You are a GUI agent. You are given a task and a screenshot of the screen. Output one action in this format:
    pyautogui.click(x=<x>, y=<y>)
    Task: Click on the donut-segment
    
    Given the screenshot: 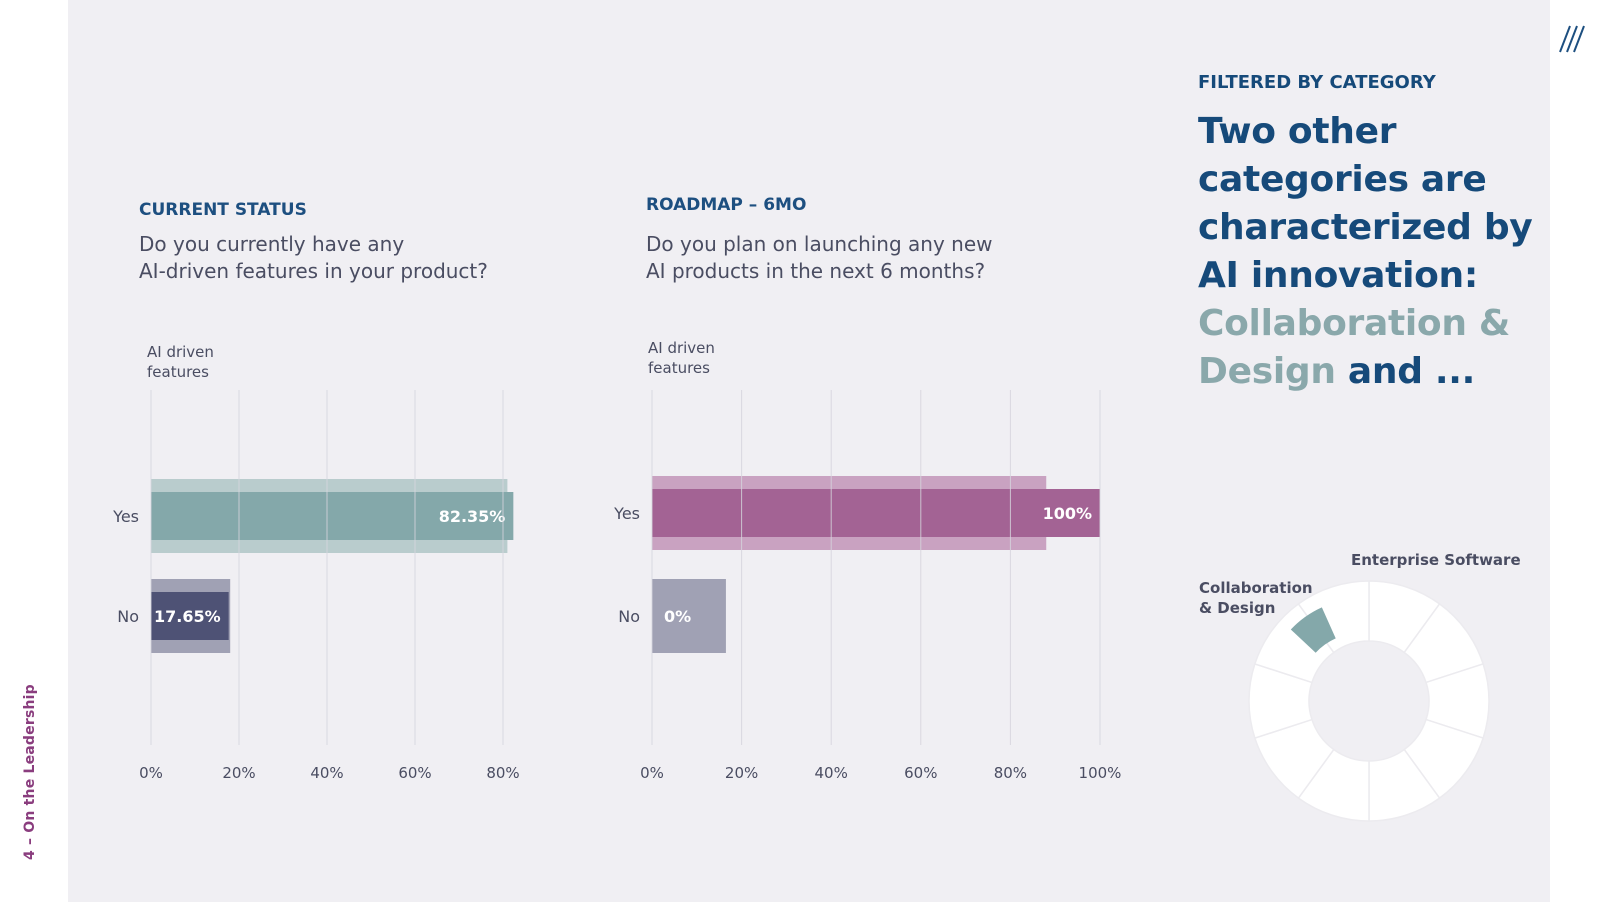 What is the action you would take?
    pyautogui.click(x=1333, y=617)
    